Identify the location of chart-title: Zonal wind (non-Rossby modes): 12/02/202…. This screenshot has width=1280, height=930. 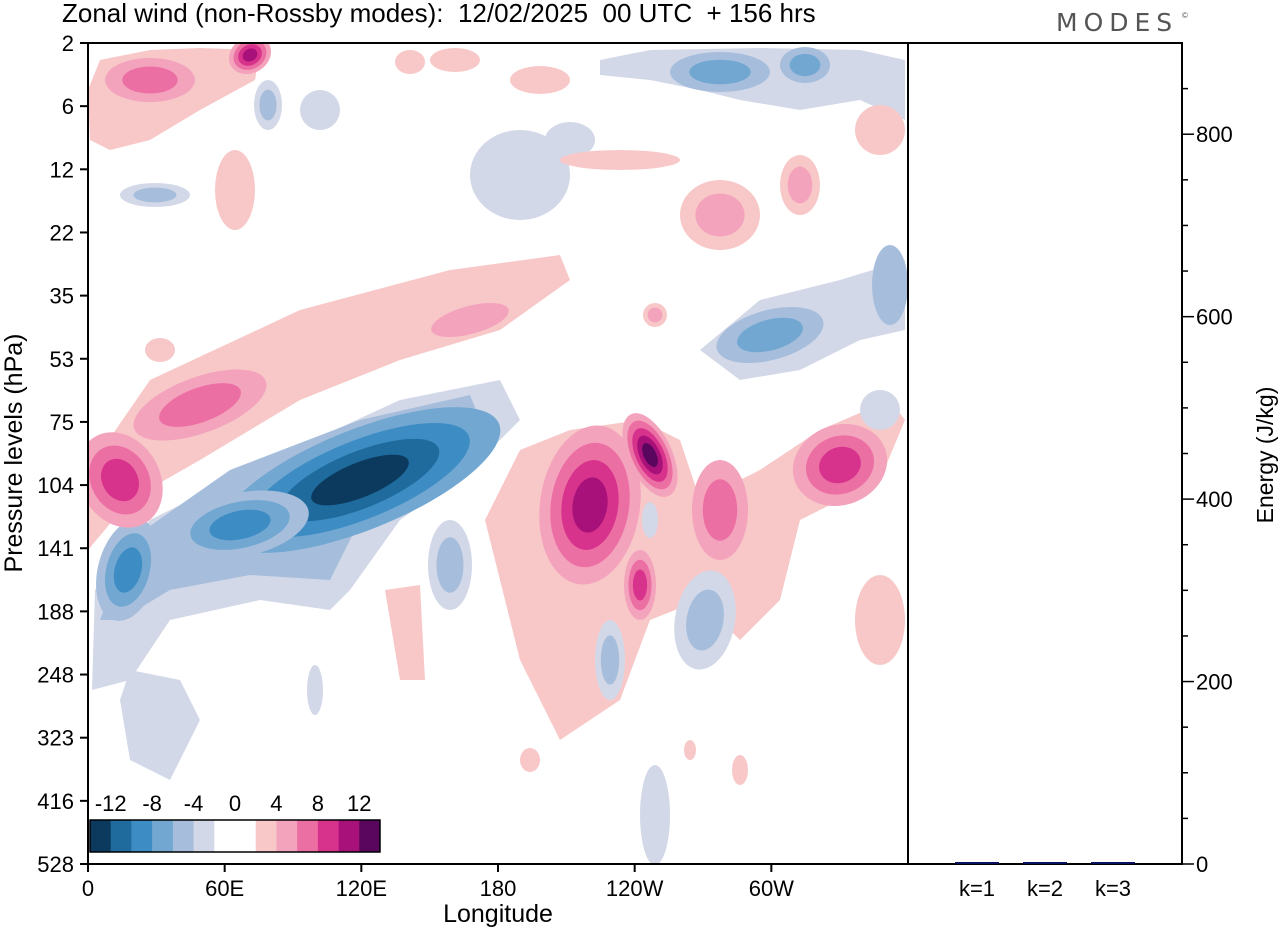
(439, 14).